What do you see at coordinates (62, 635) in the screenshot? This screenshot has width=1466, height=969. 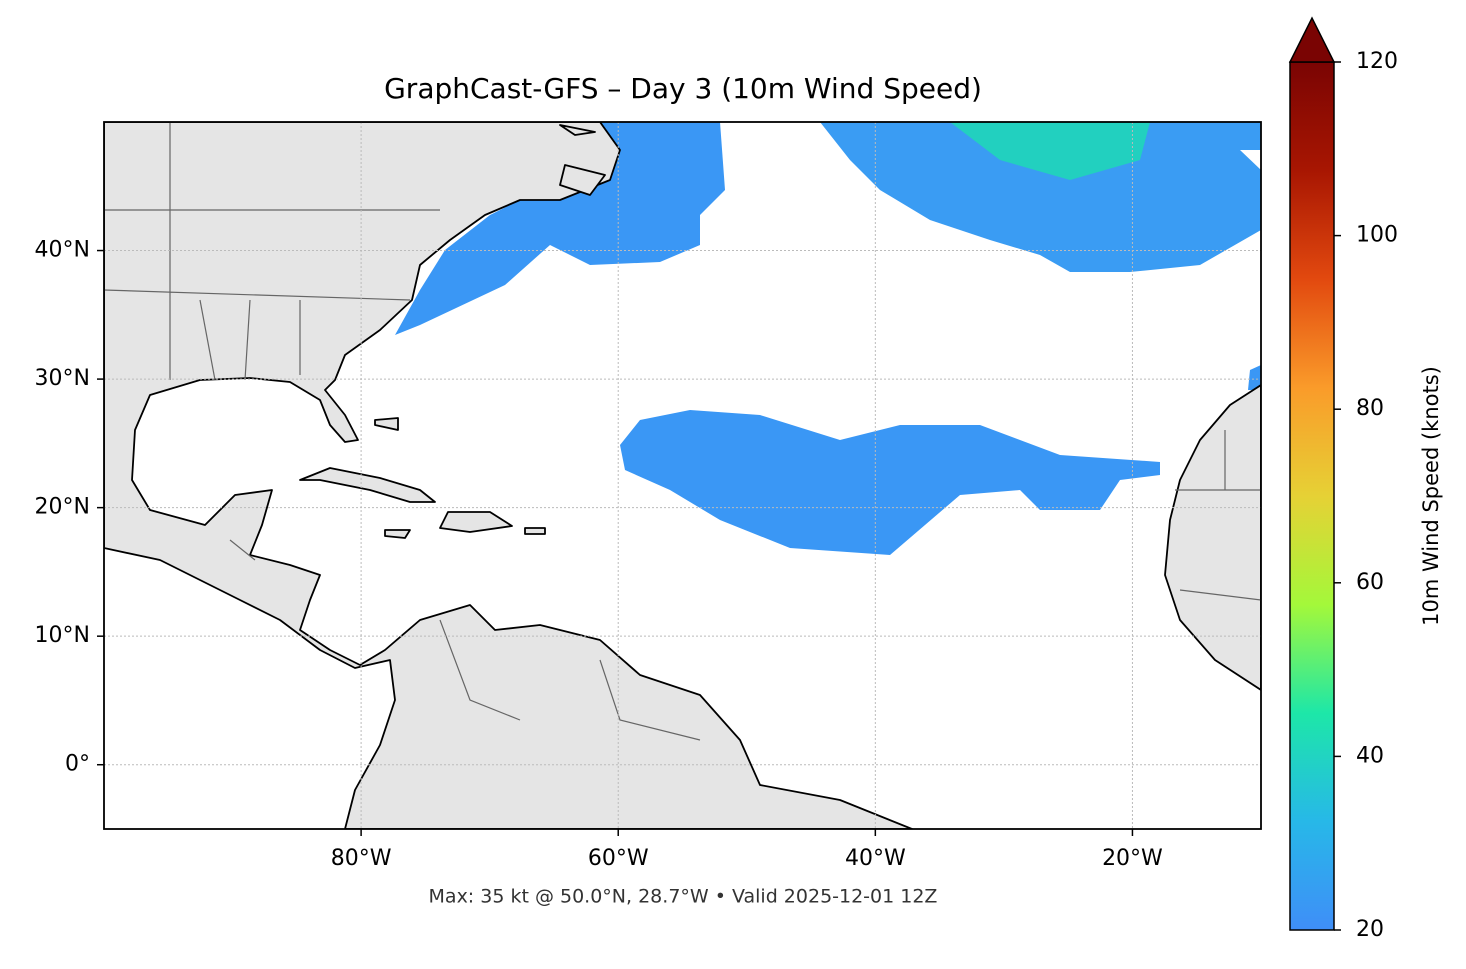 I see `y-tick-label: 10°N` at bounding box center [62, 635].